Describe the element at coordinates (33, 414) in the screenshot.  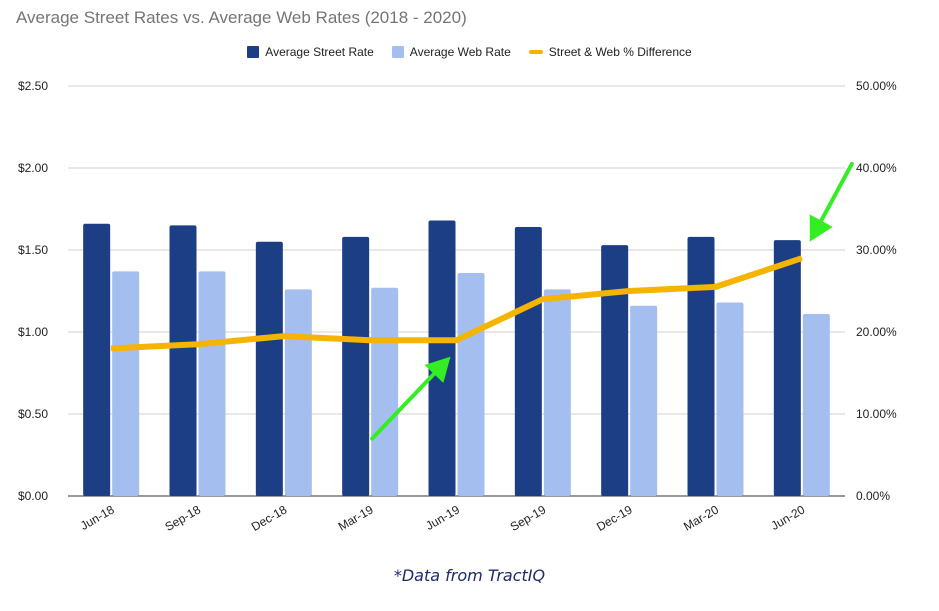
I see `y-left-tick-label: $0.50` at that location.